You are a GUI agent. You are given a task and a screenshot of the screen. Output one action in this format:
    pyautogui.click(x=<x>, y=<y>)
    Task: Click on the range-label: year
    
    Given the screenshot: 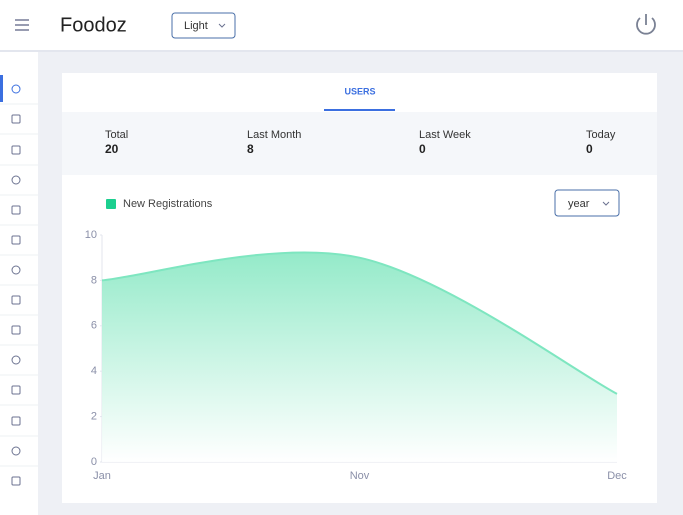 What is the action you would take?
    pyautogui.click(x=579, y=204)
    